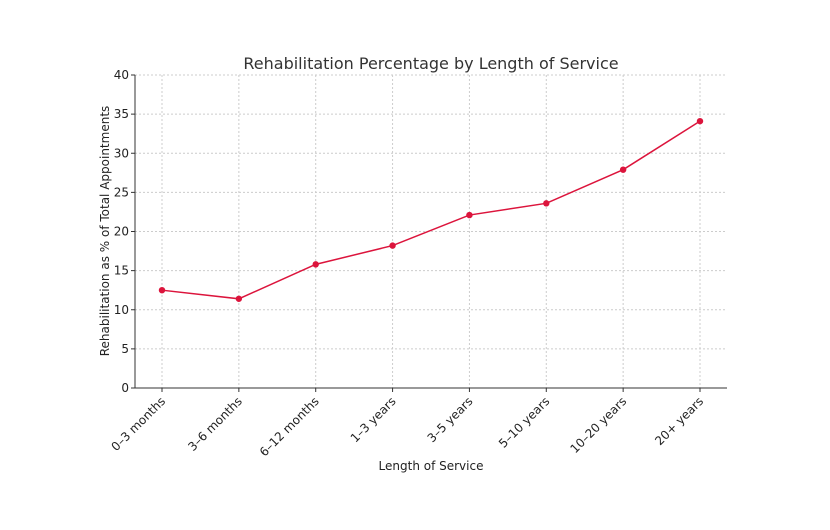  Describe the element at coordinates (450, 419) in the screenshot. I see `x-tick-label: 3–5 years` at that location.